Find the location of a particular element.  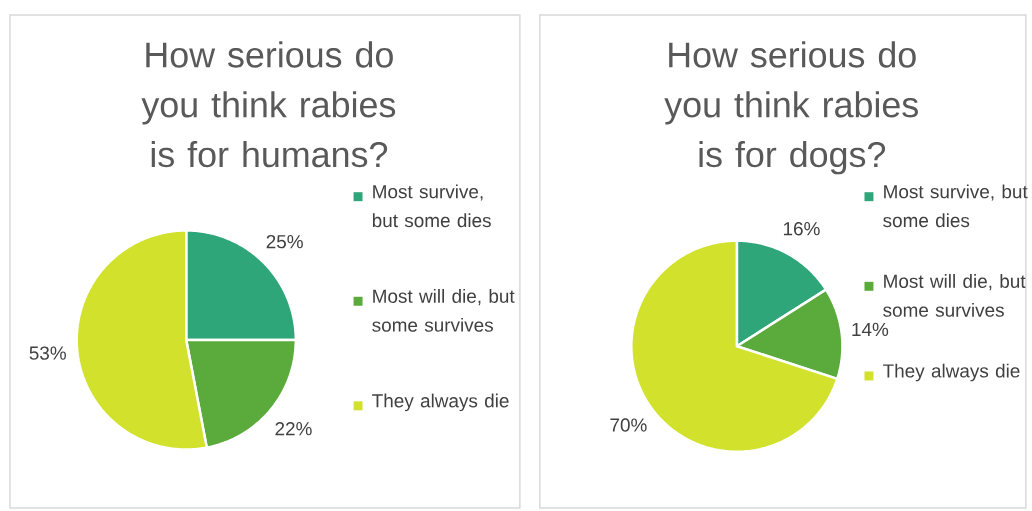

chart-title: How serious do you think rabies is for dogs? is located at coordinates (791, 108).